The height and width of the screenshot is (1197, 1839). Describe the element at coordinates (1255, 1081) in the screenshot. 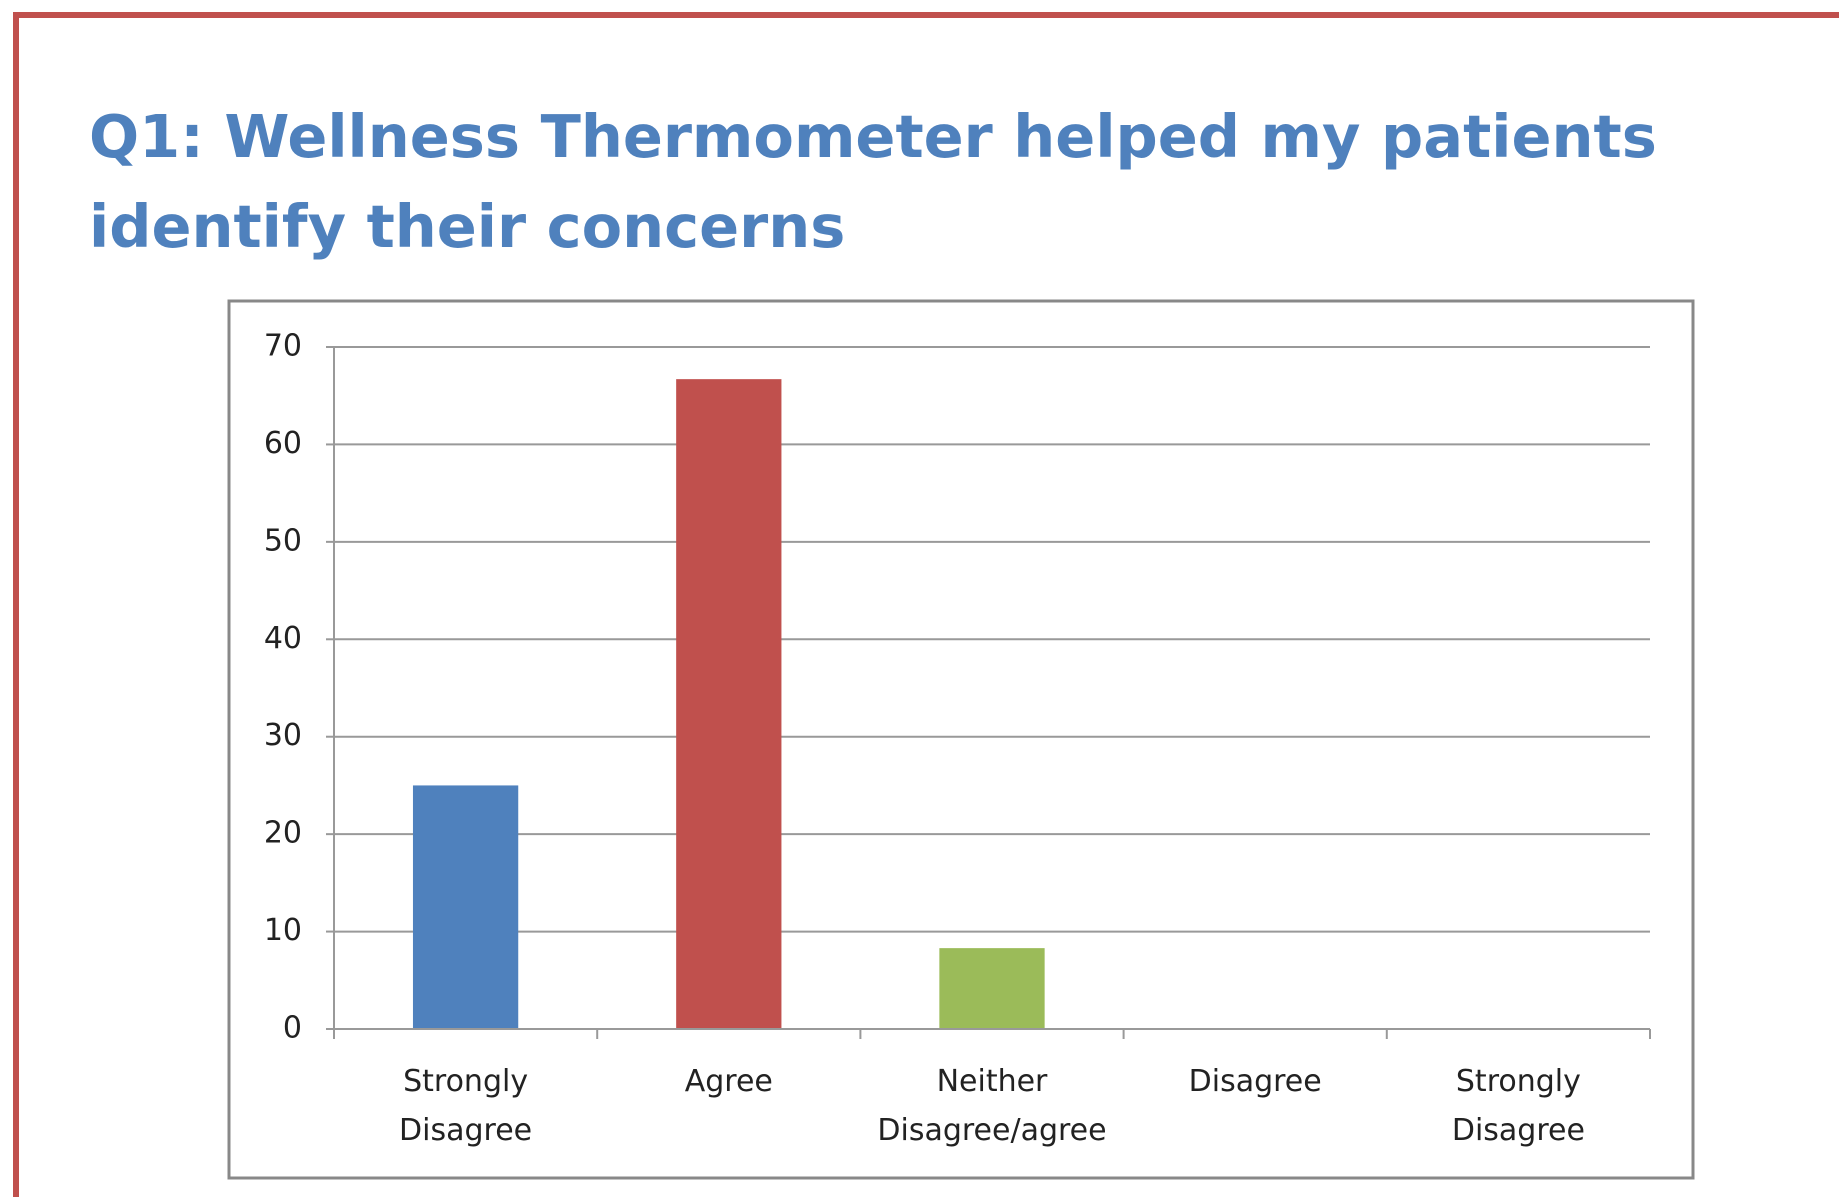

I see `x-tick-label: Disagree` at that location.